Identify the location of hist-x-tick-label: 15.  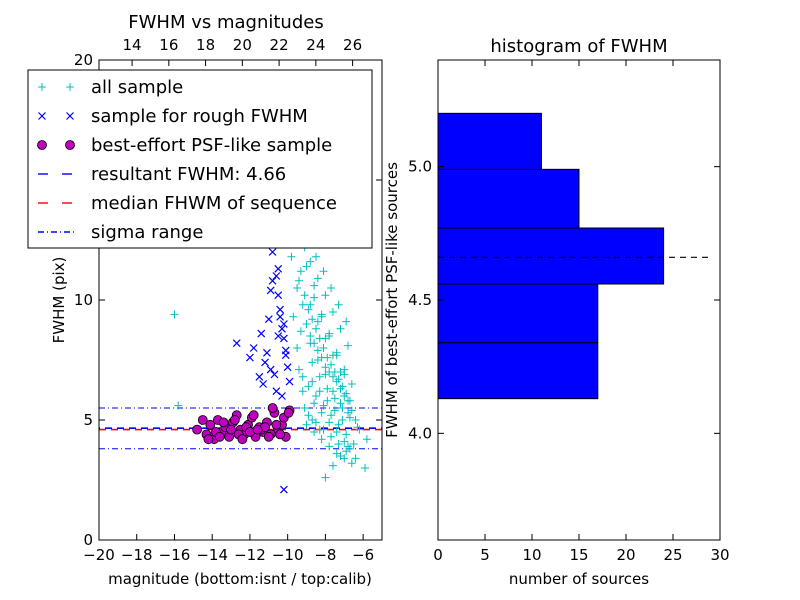
(578, 555).